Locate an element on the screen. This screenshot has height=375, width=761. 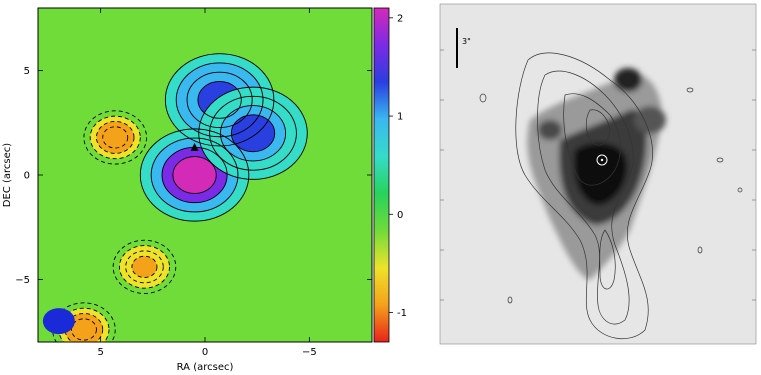
colorbar-tick-label: 2 is located at coordinates (400, 18).